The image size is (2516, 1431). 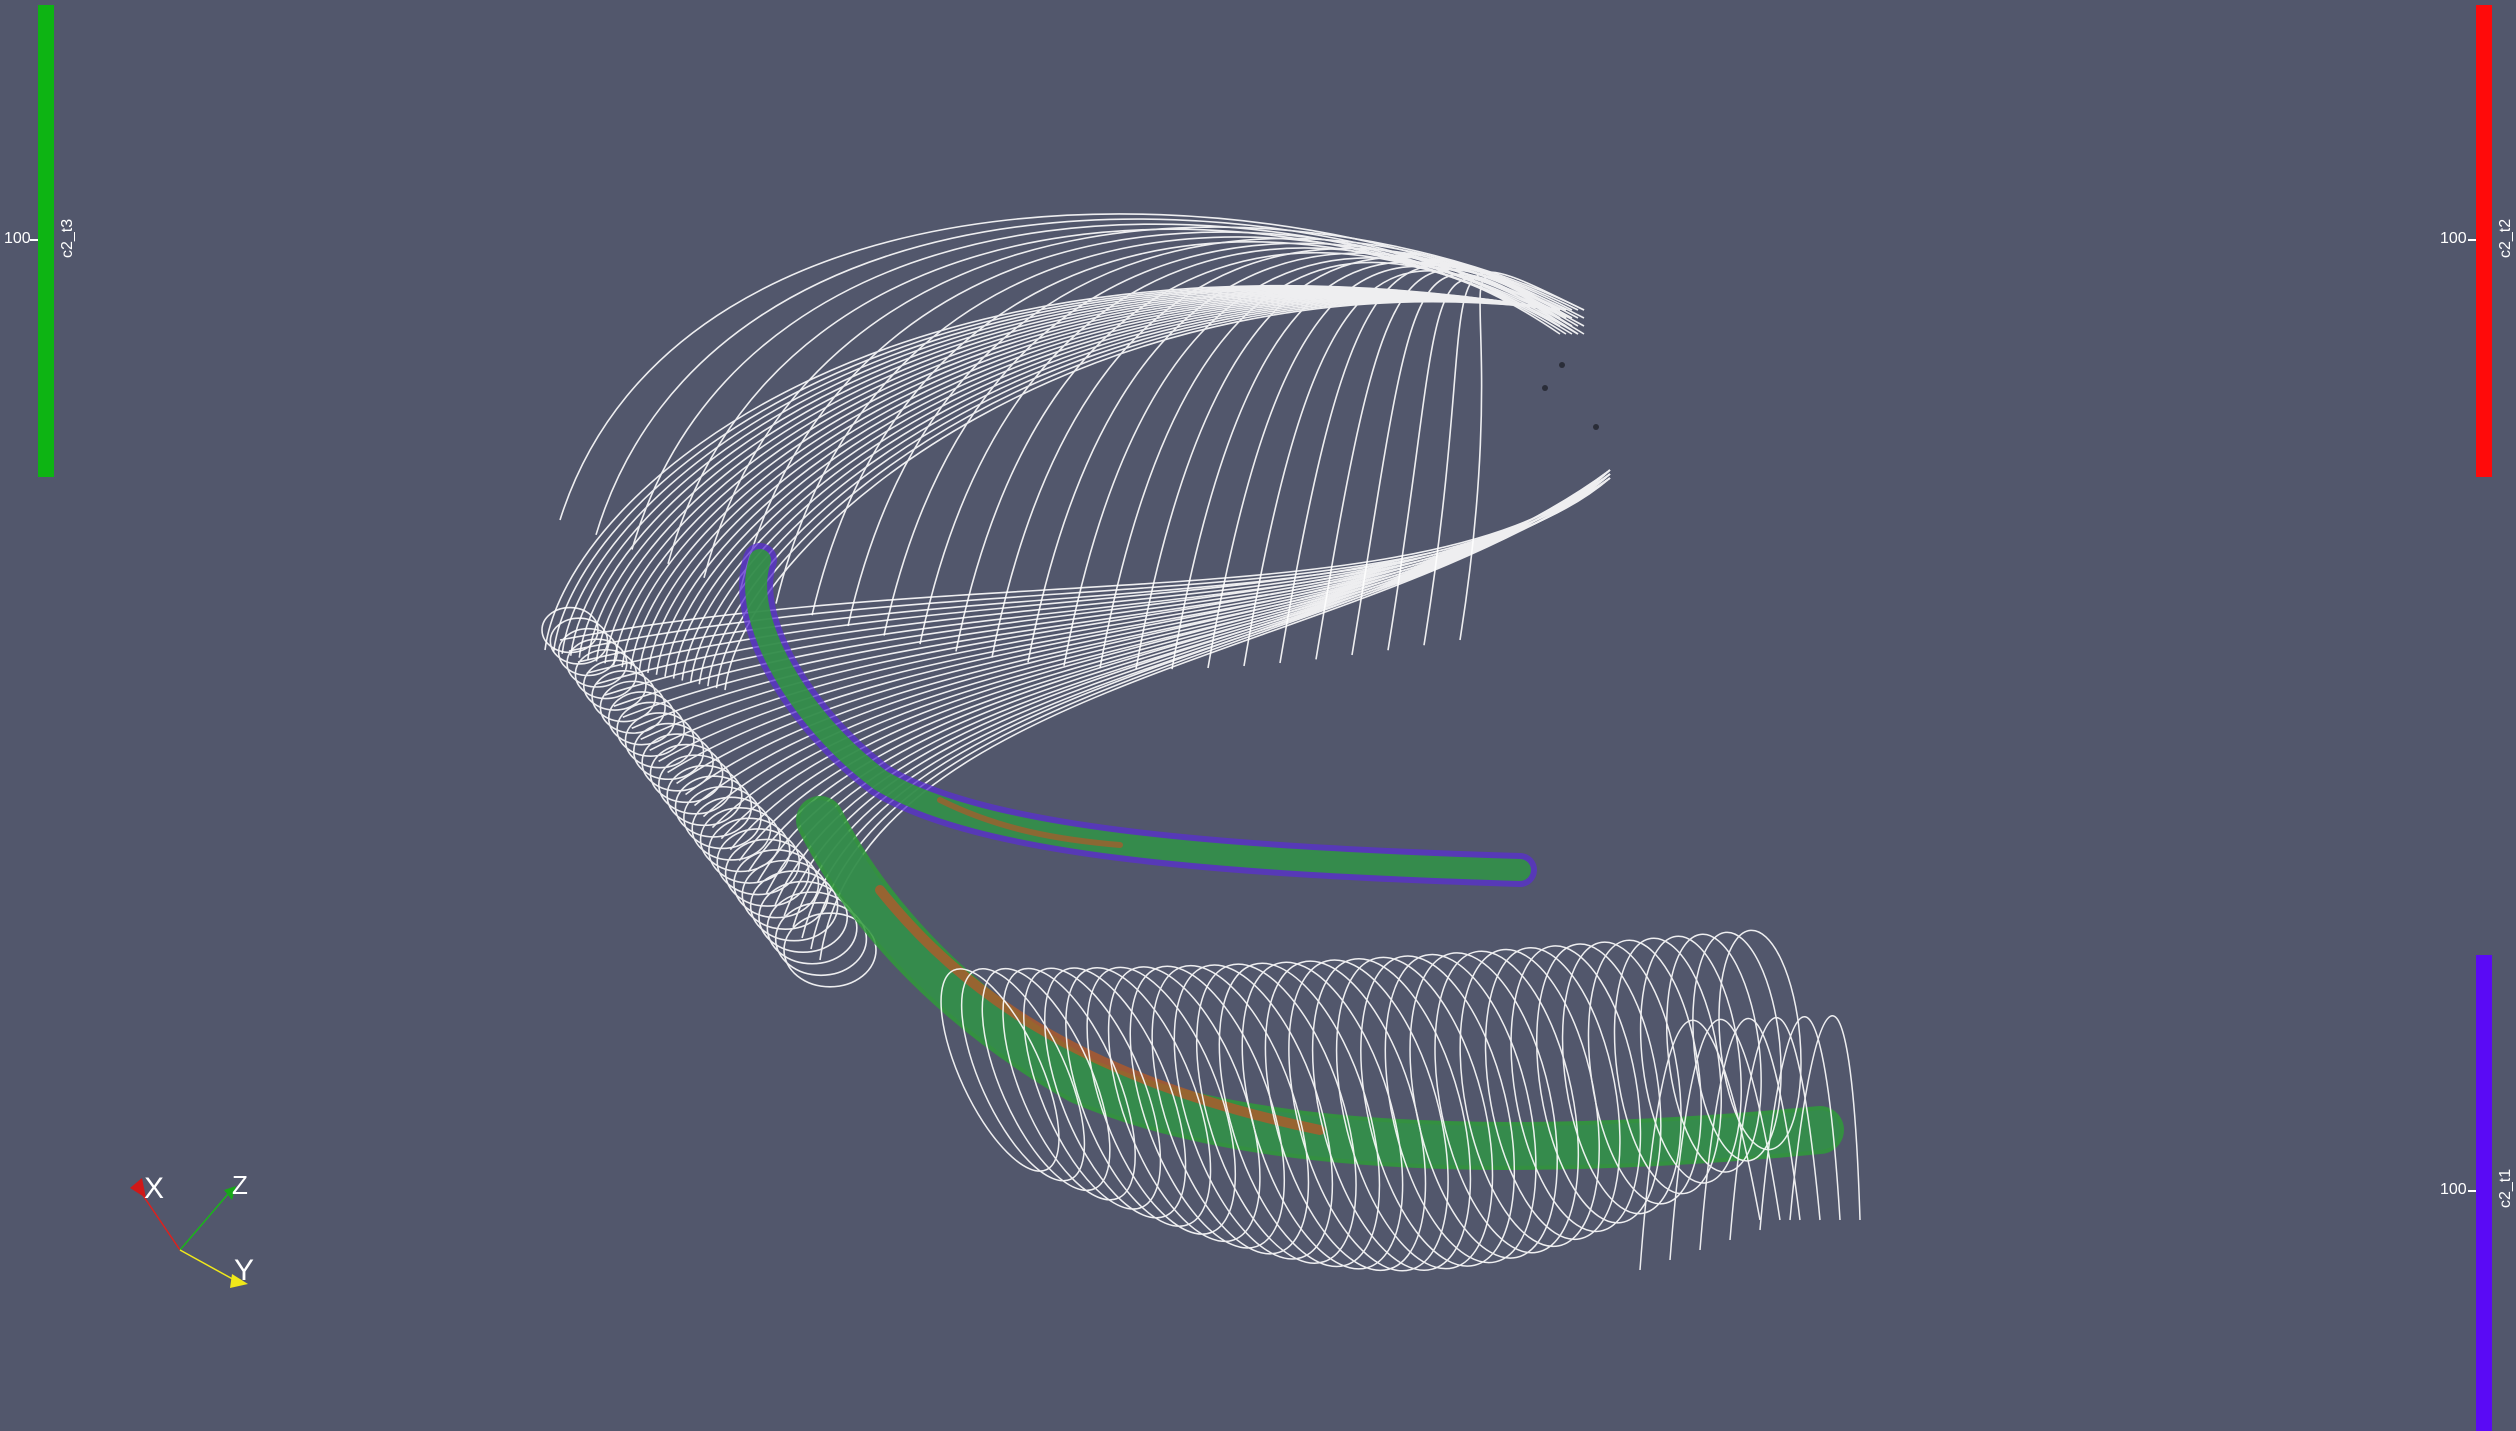 I want to click on axis-x-label: X, so click(x=154, y=1188).